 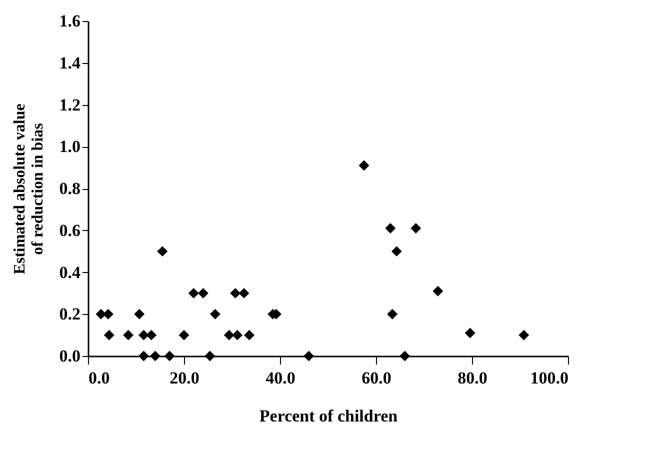 What do you see at coordinates (281, 378) in the screenshot?
I see `x-tick-label: 40.0` at bounding box center [281, 378].